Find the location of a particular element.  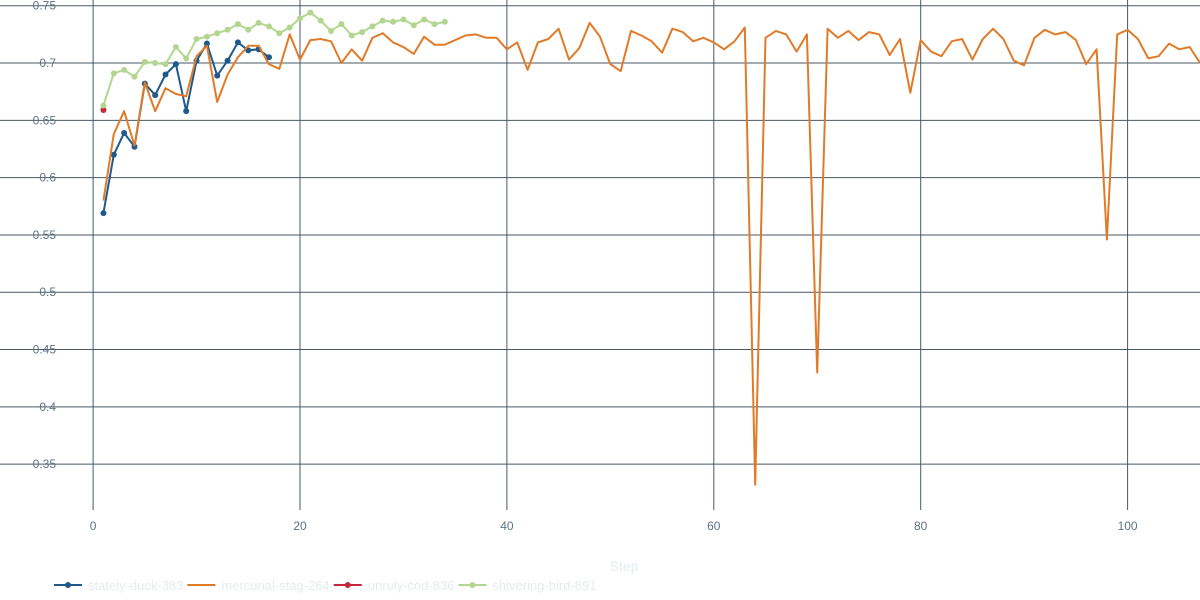

x-tick-label: 60 is located at coordinates (714, 526).